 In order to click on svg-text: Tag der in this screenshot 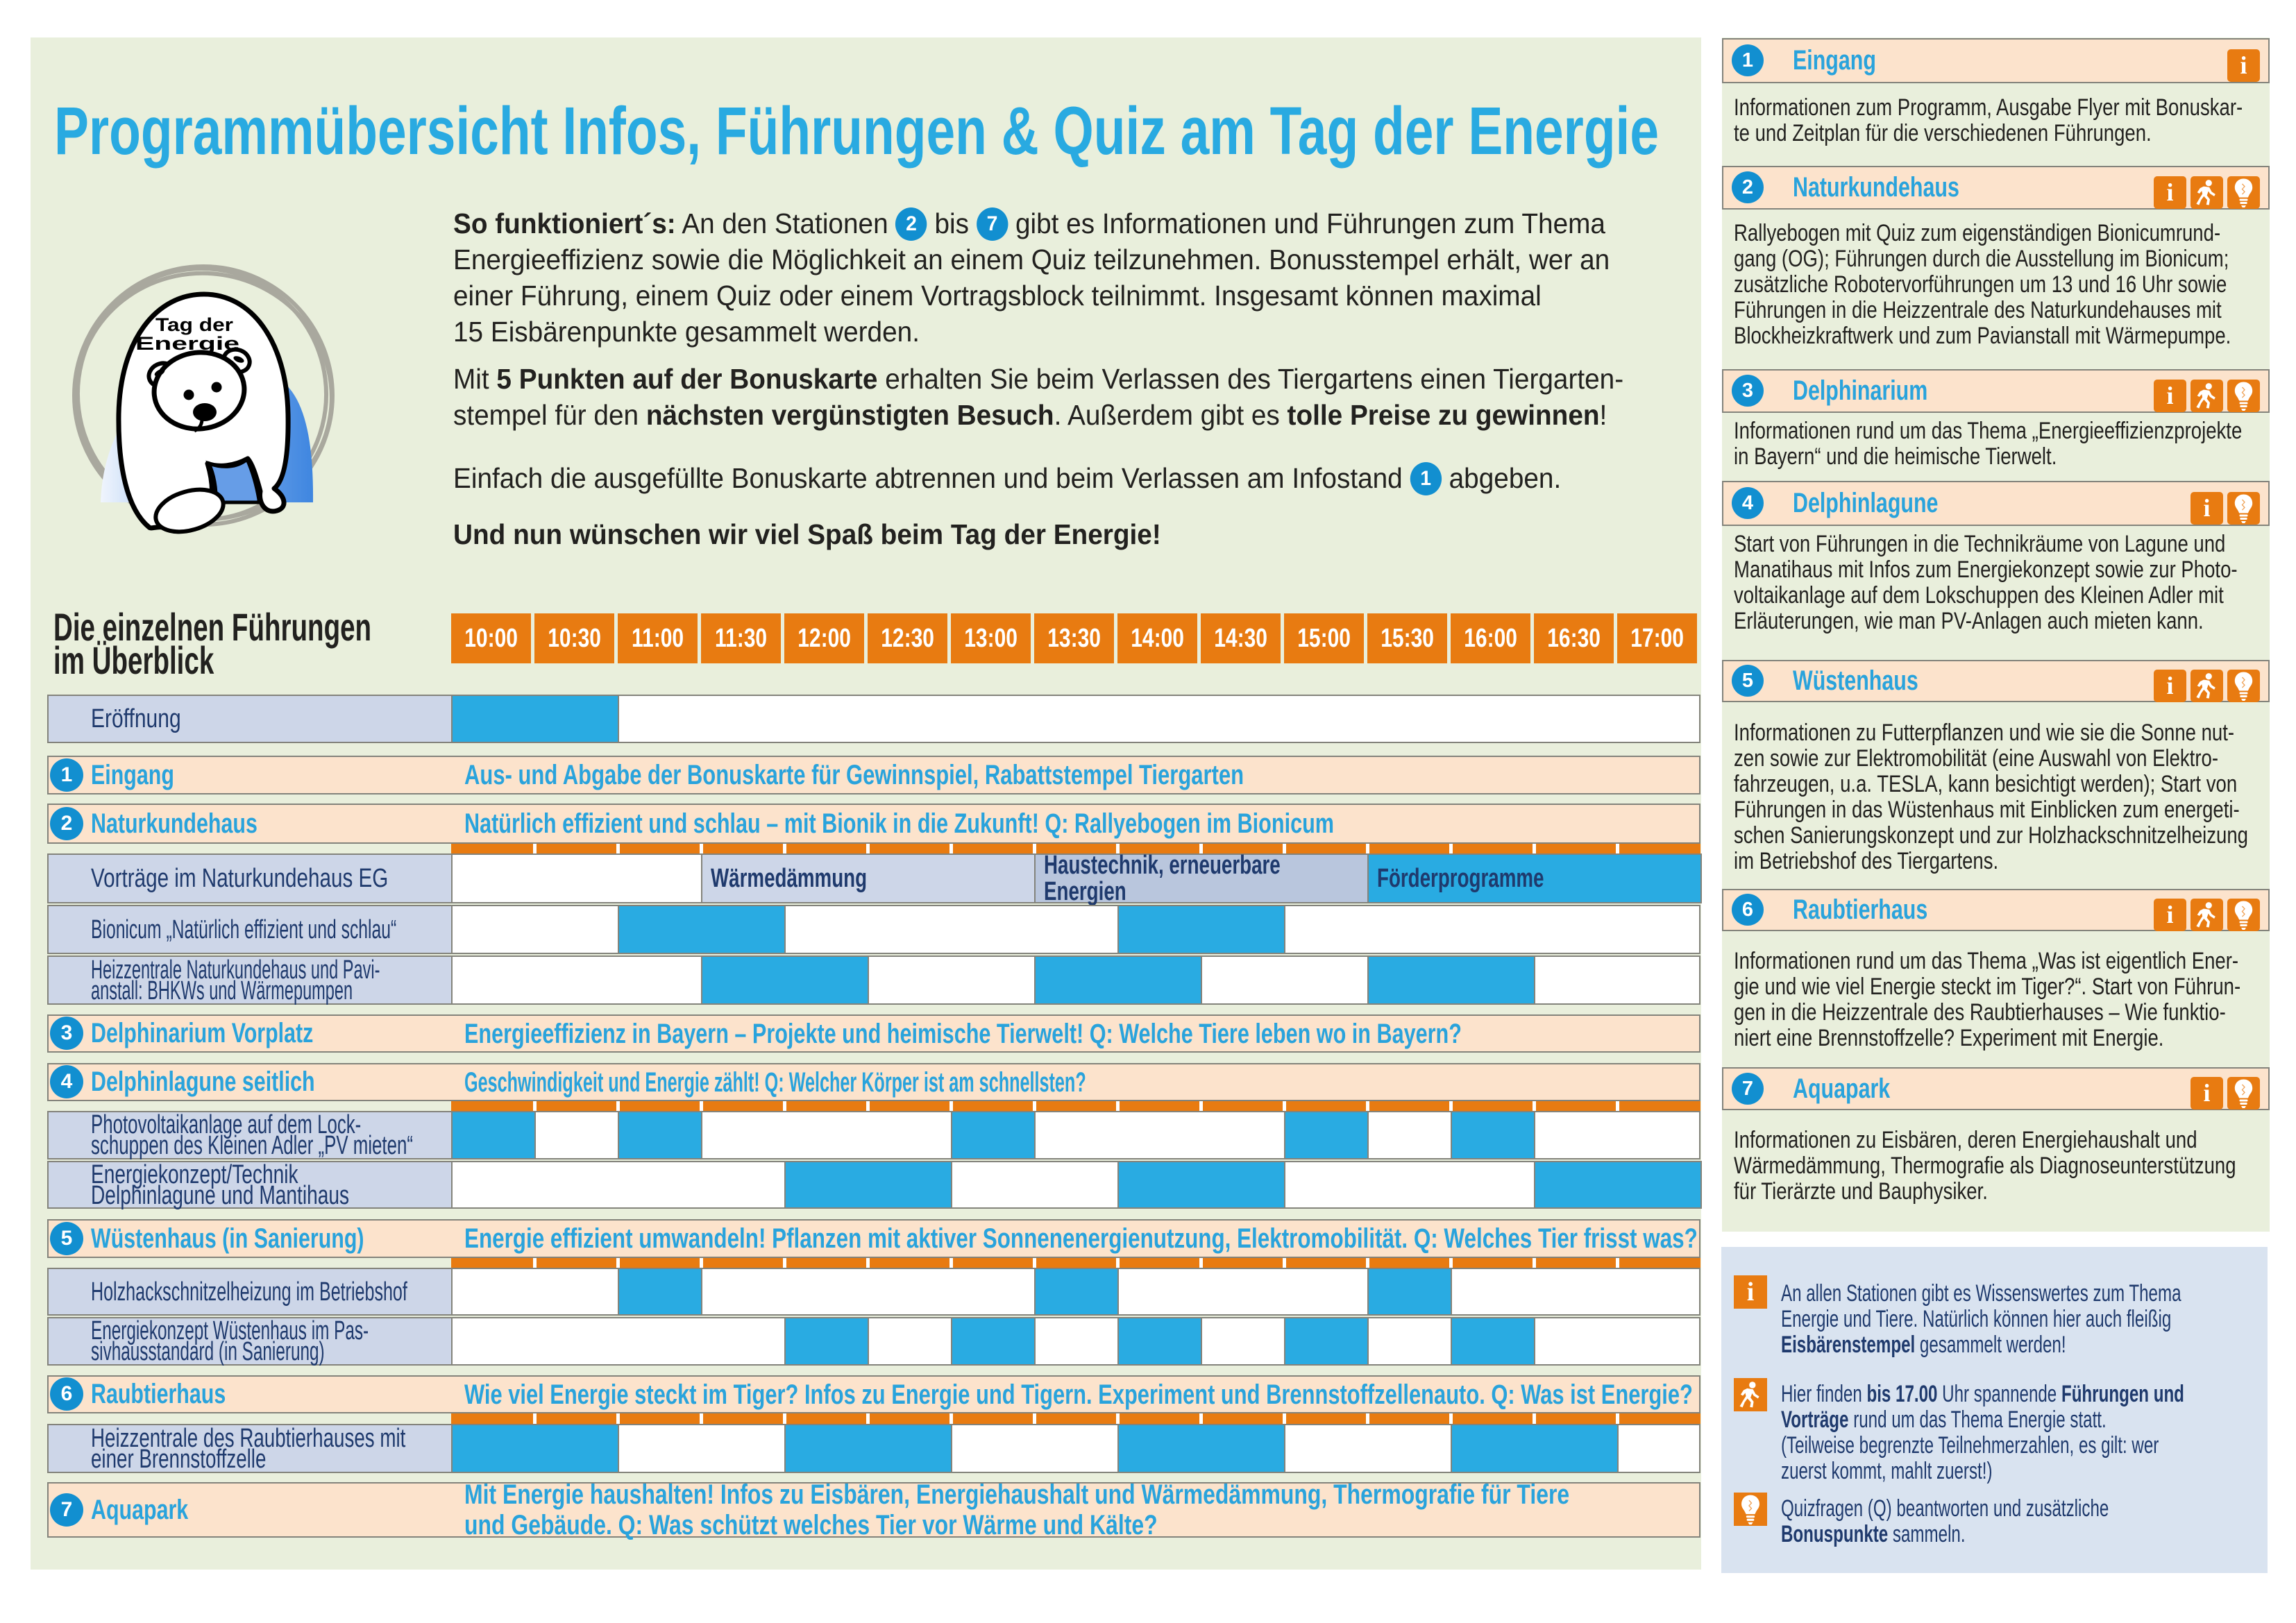, I will do `click(195, 324)`.